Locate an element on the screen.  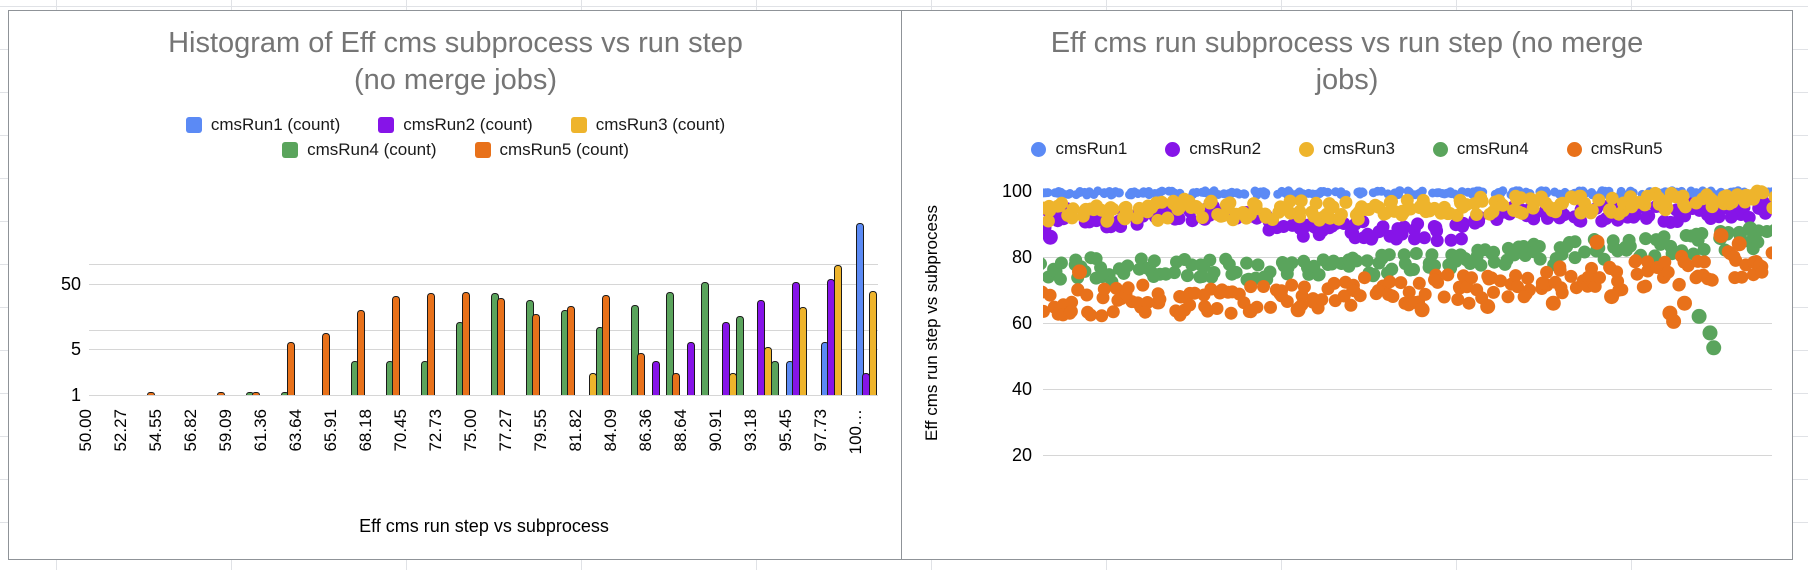
histogram-bar-cmsRun4-bin17 is located at coordinates (704, 338).